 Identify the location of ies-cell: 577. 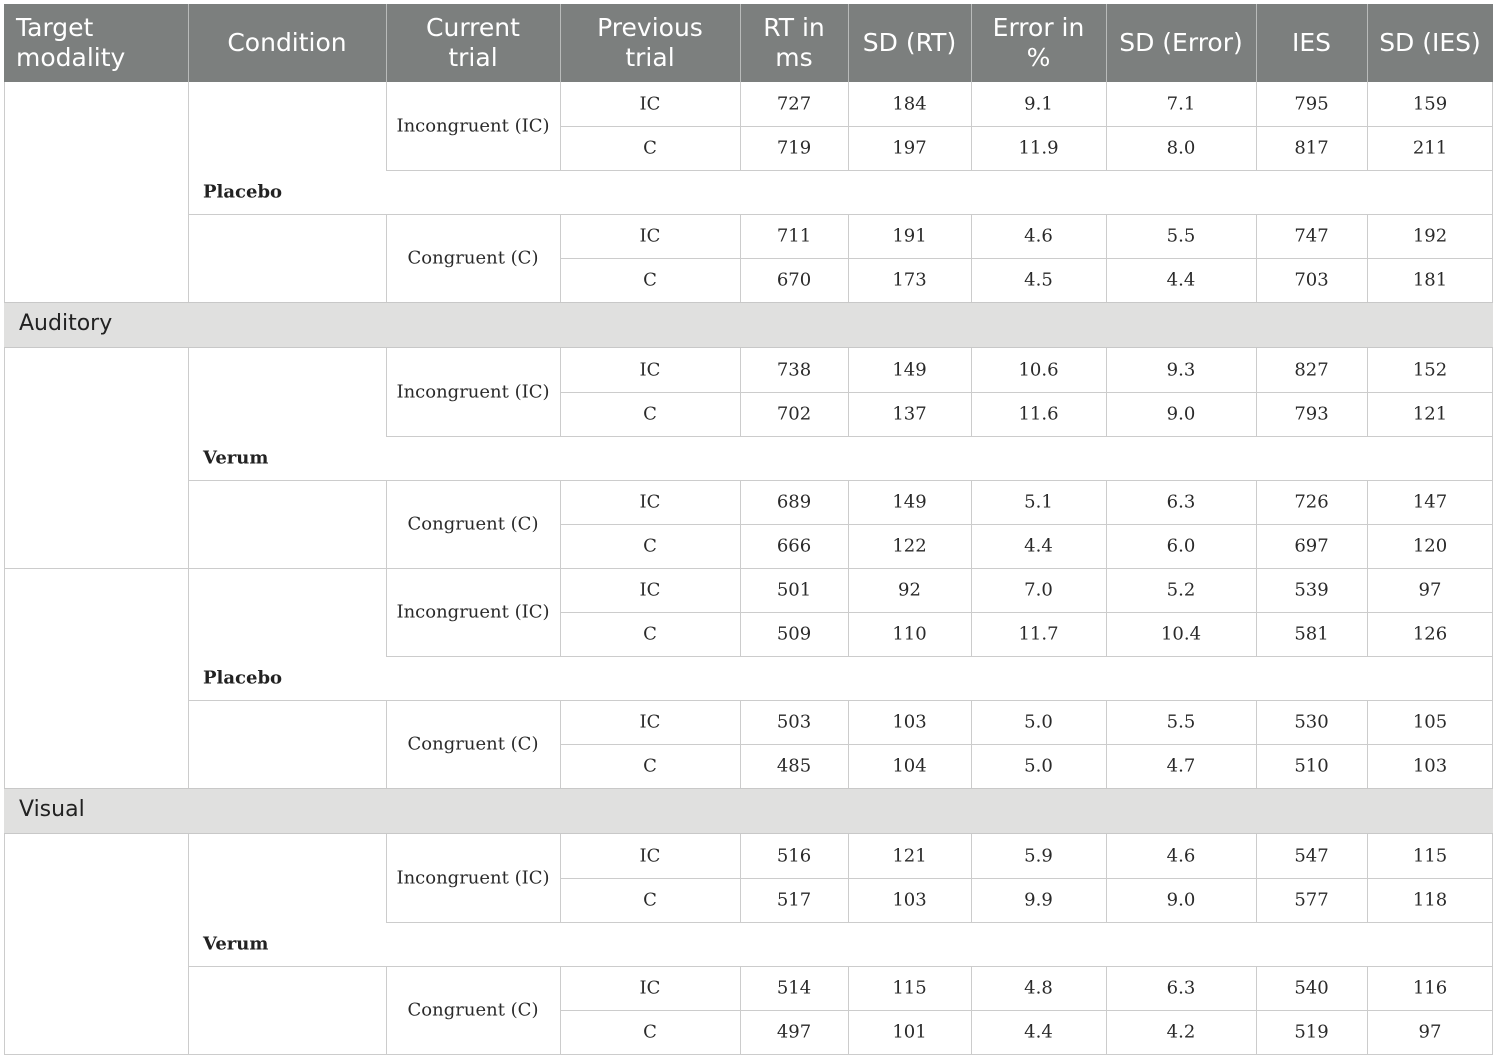
(1311, 900).